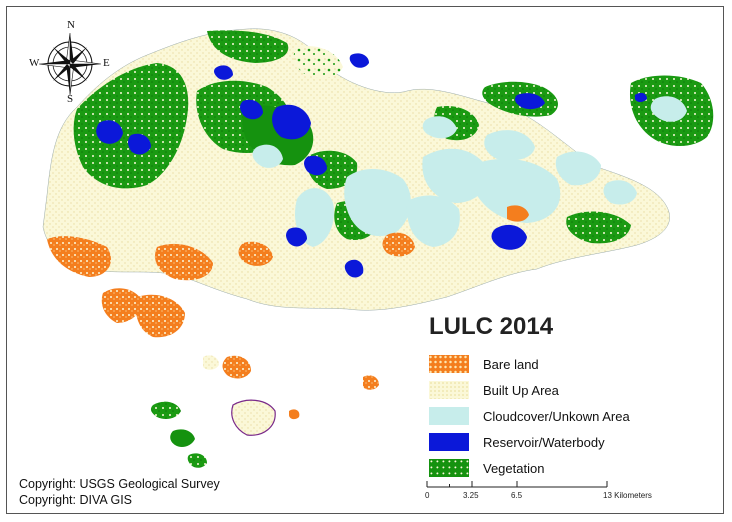  What do you see at coordinates (449, 416) in the screenshot?
I see `legend-swatch-cloudcover` at bounding box center [449, 416].